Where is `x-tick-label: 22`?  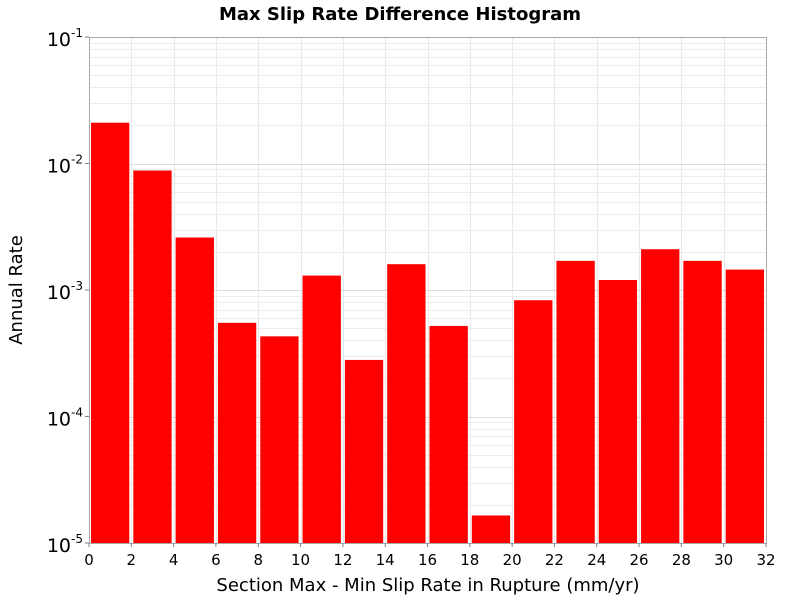
x-tick-label: 22 is located at coordinates (554, 560).